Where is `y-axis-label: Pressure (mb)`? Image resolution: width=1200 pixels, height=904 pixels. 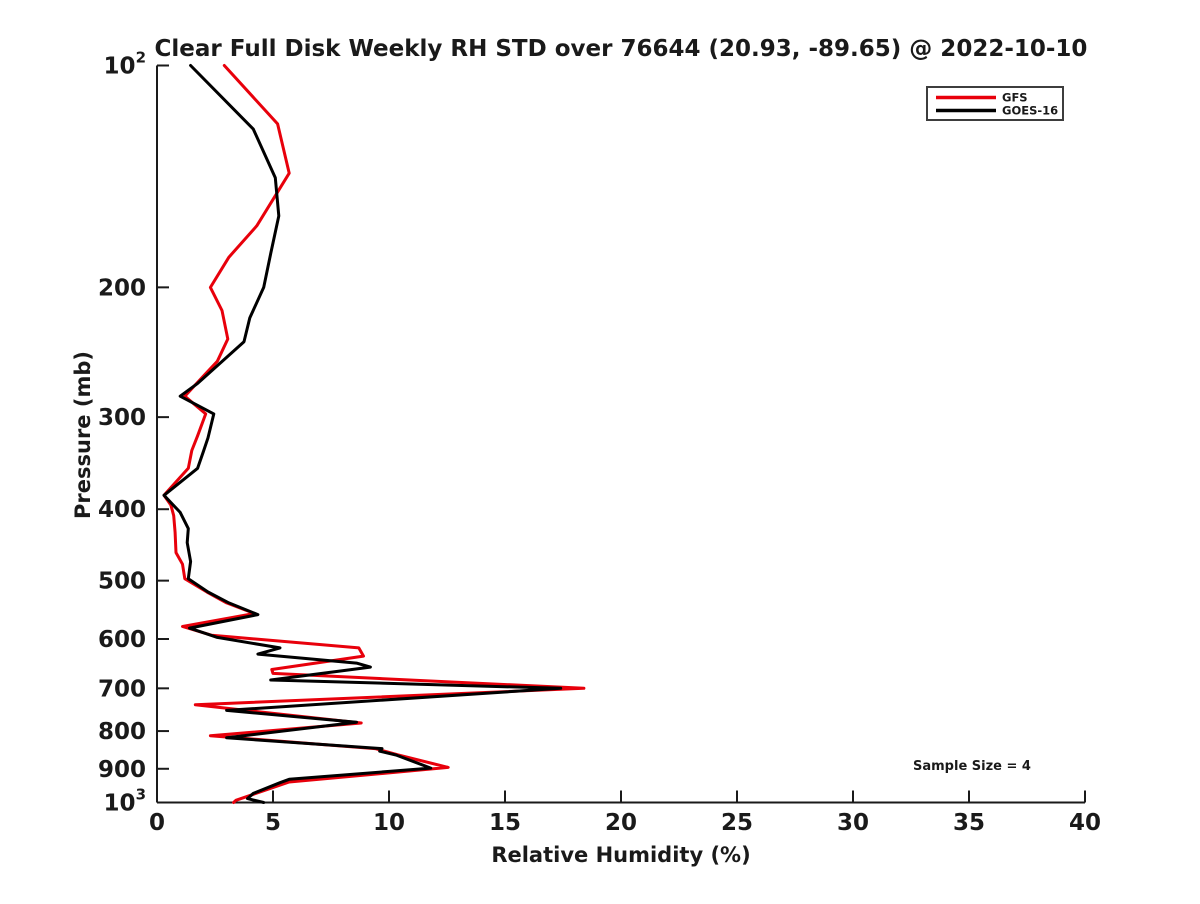 y-axis-label: Pressure (mb) is located at coordinates (83, 435).